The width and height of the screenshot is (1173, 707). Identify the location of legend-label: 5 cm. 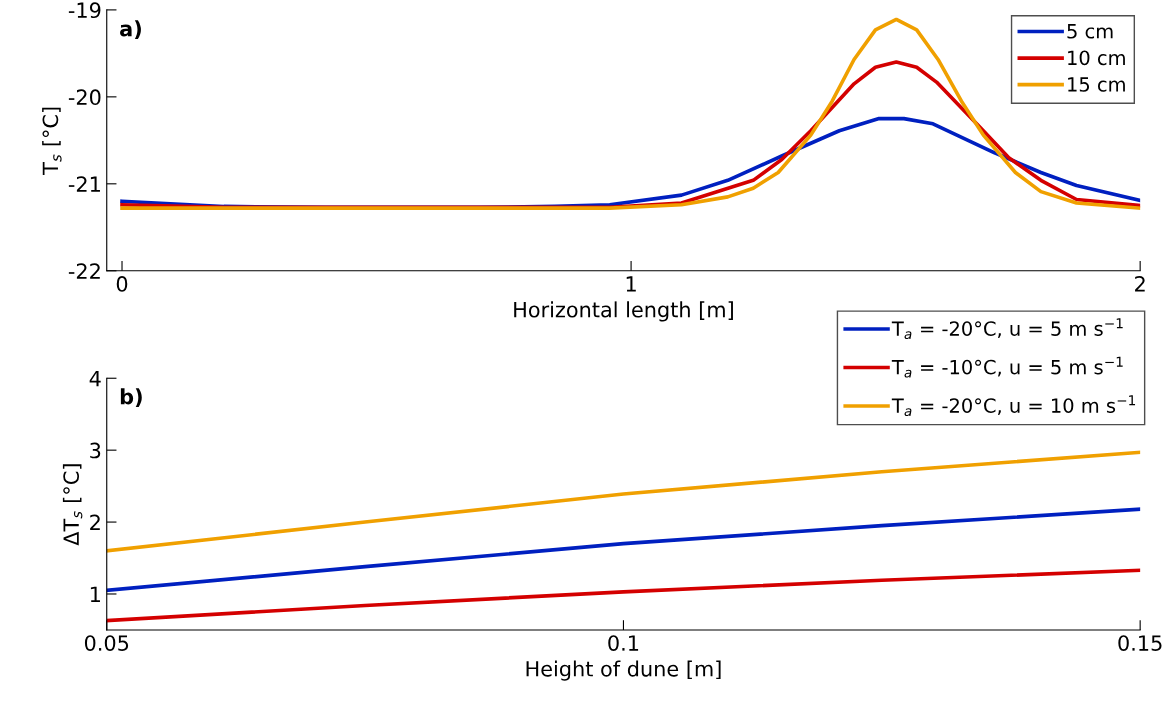
(1090, 31).